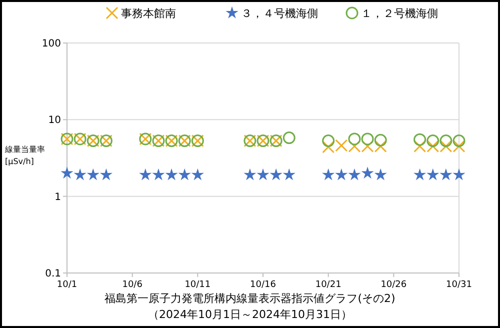 This screenshot has height=328, width=500. What do you see at coordinates (148, 13) in the screenshot?
I see `legend-label: 事務本館南` at bounding box center [148, 13].